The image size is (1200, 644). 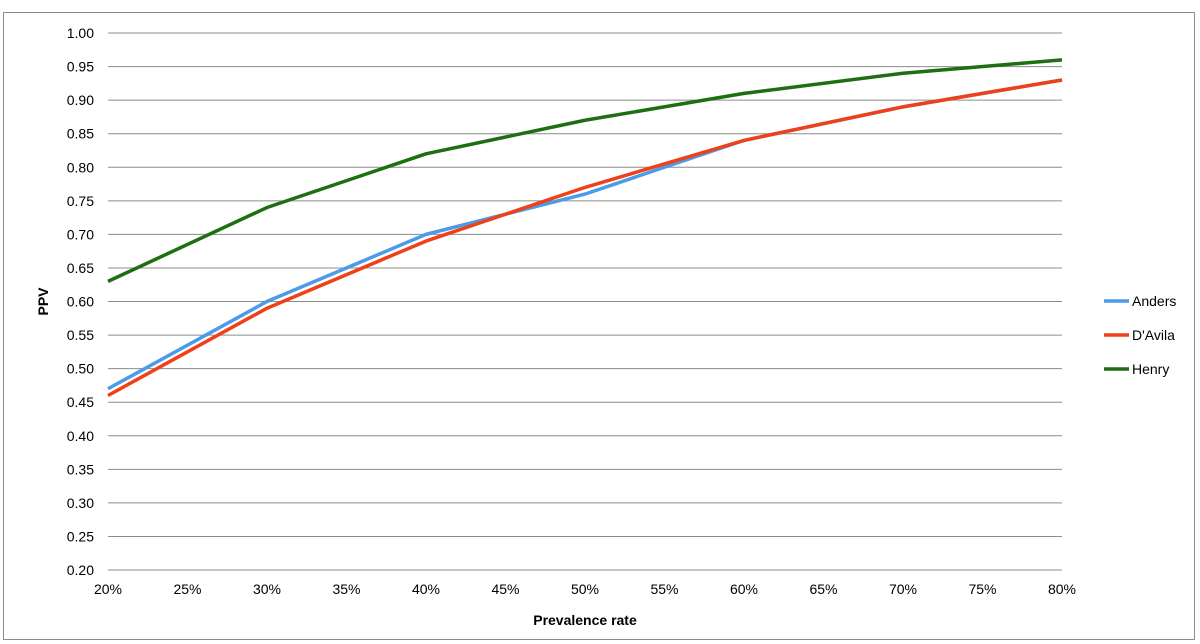 What do you see at coordinates (43, 301) in the screenshot?
I see `y-axis-title: PPV` at bounding box center [43, 301].